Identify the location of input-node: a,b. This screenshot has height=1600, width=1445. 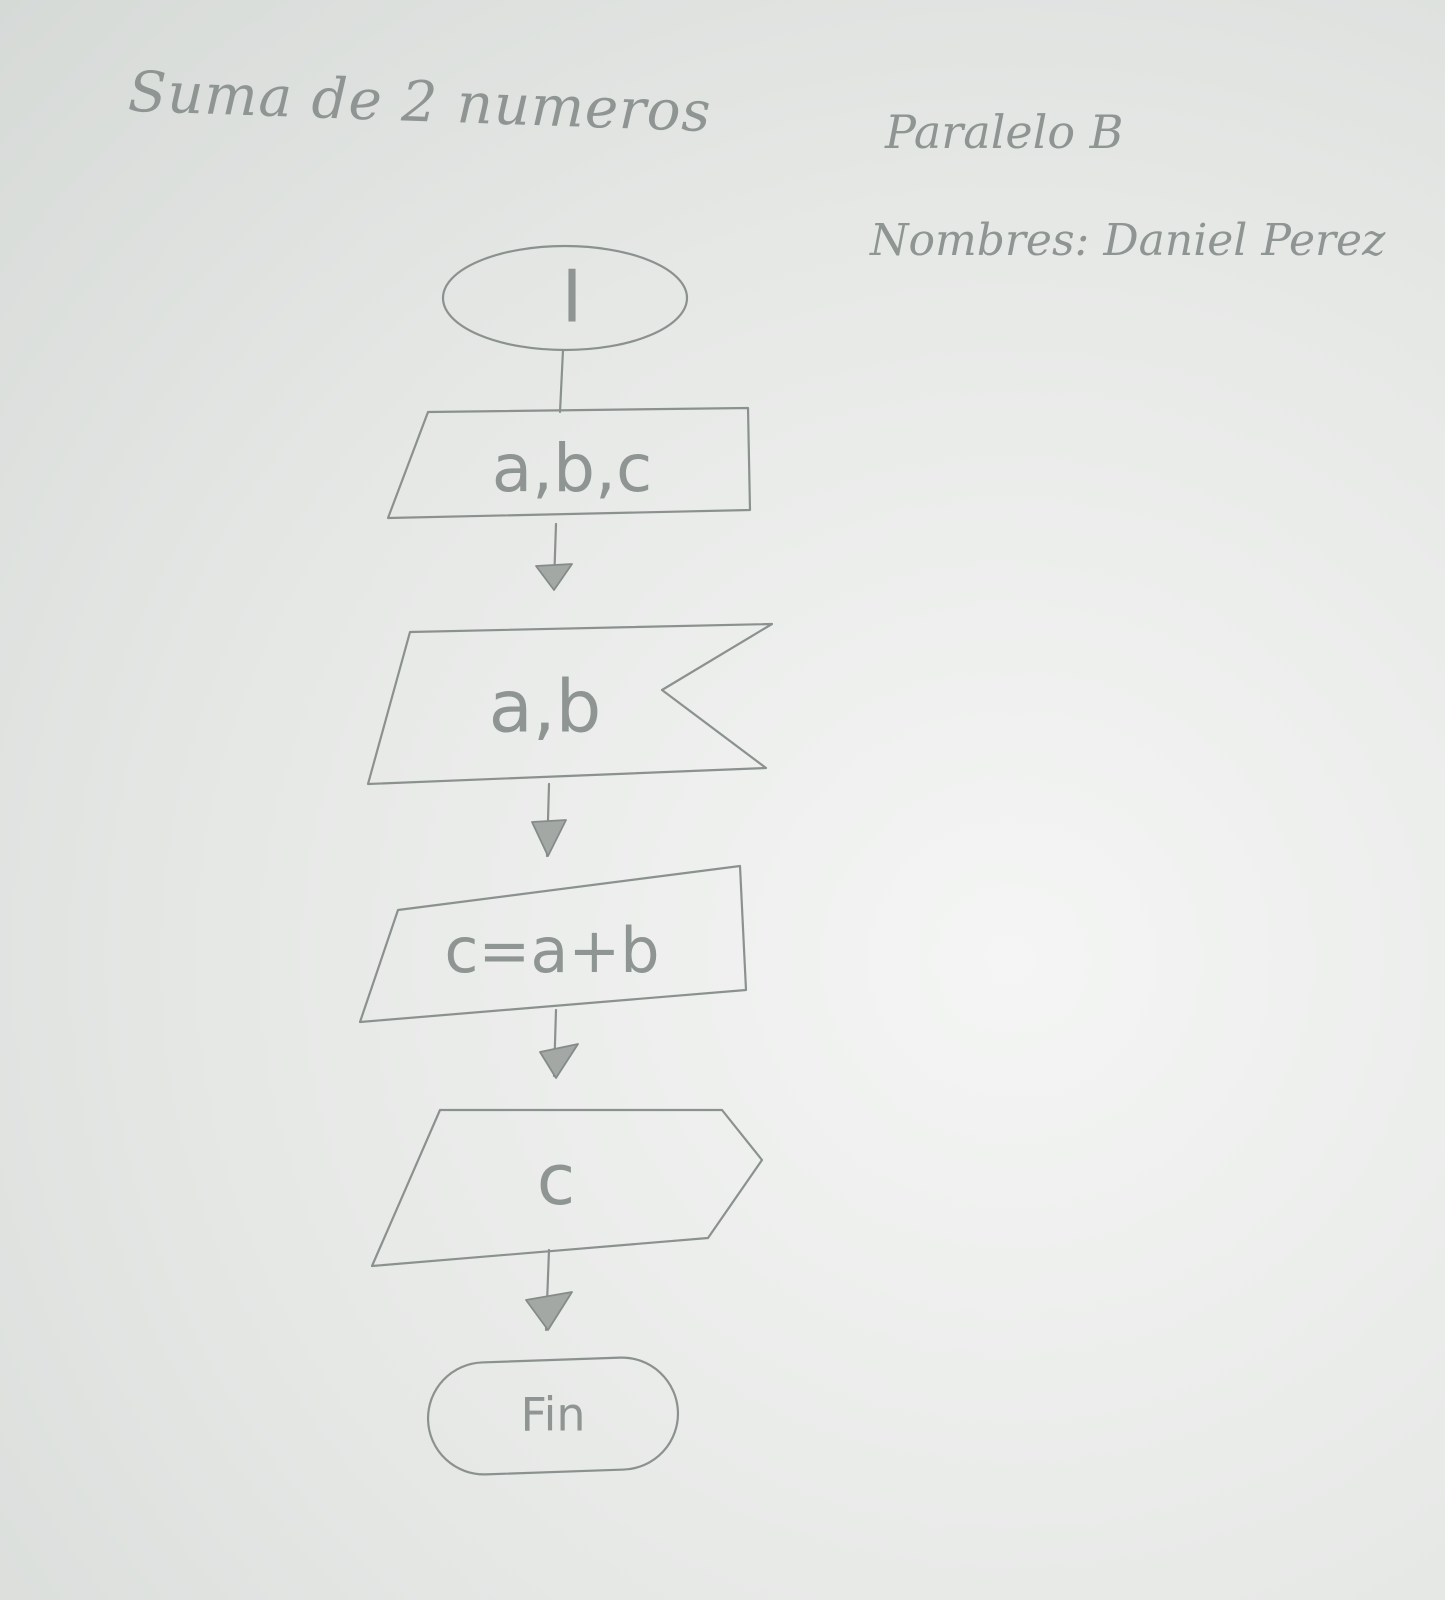
(570, 704).